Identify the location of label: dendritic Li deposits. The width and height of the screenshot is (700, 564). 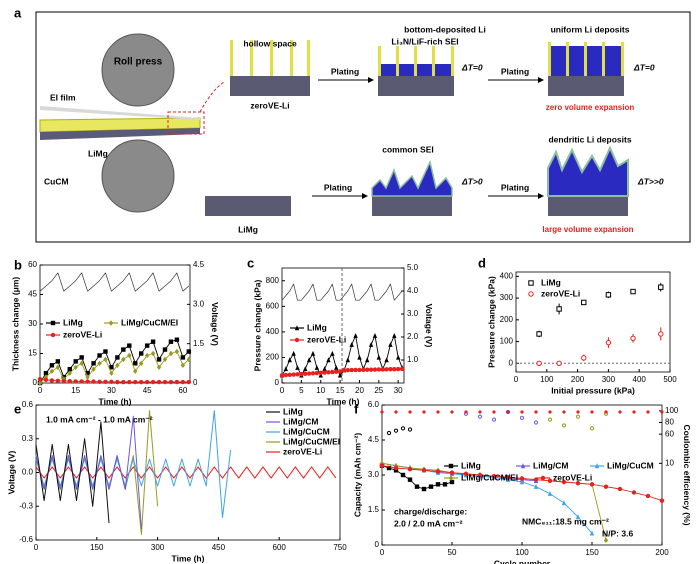
(589, 139).